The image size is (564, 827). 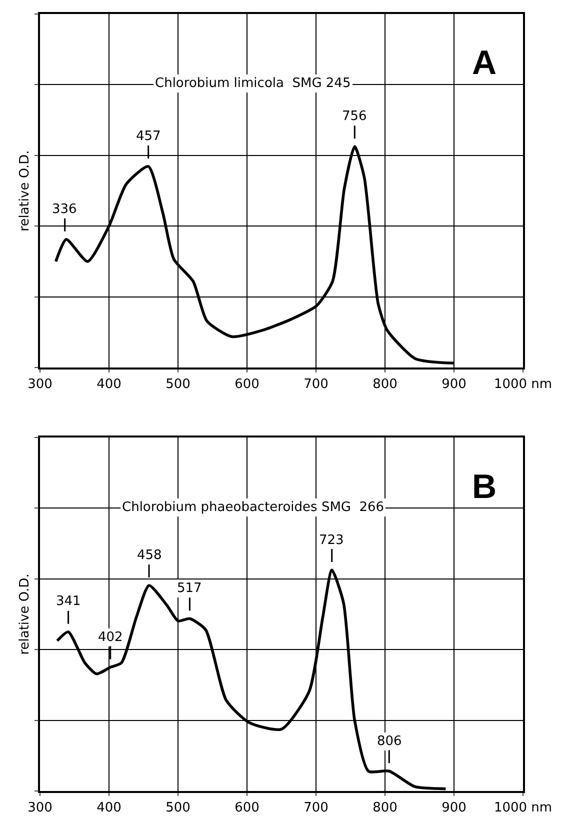 I want to click on annotation: 756, so click(x=354, y=116).